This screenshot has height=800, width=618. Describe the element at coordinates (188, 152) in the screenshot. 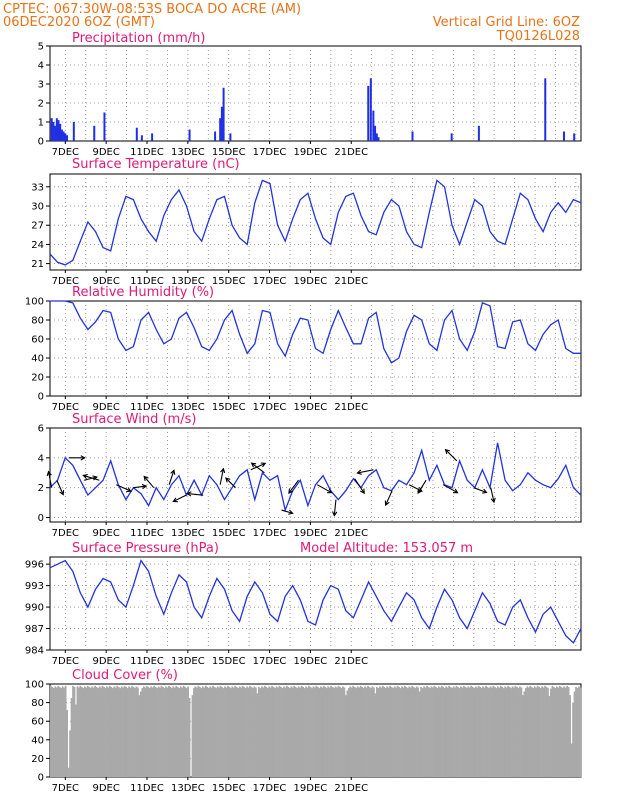

I see `precip-xtick-label: 13DEC` at that location.